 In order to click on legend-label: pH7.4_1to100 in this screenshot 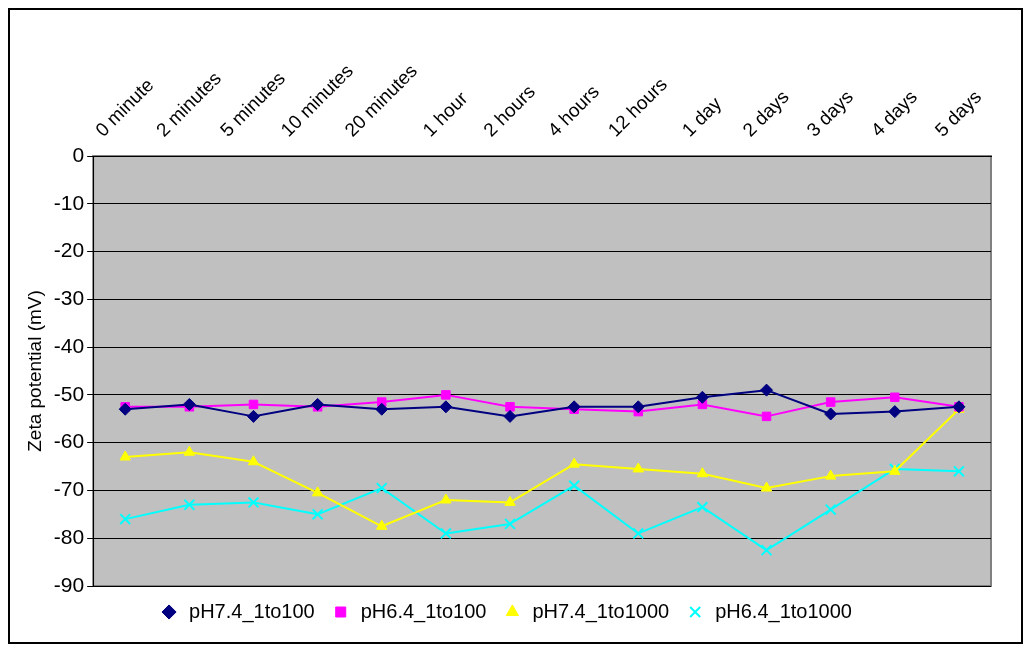, I will do `click(252, 611)`.